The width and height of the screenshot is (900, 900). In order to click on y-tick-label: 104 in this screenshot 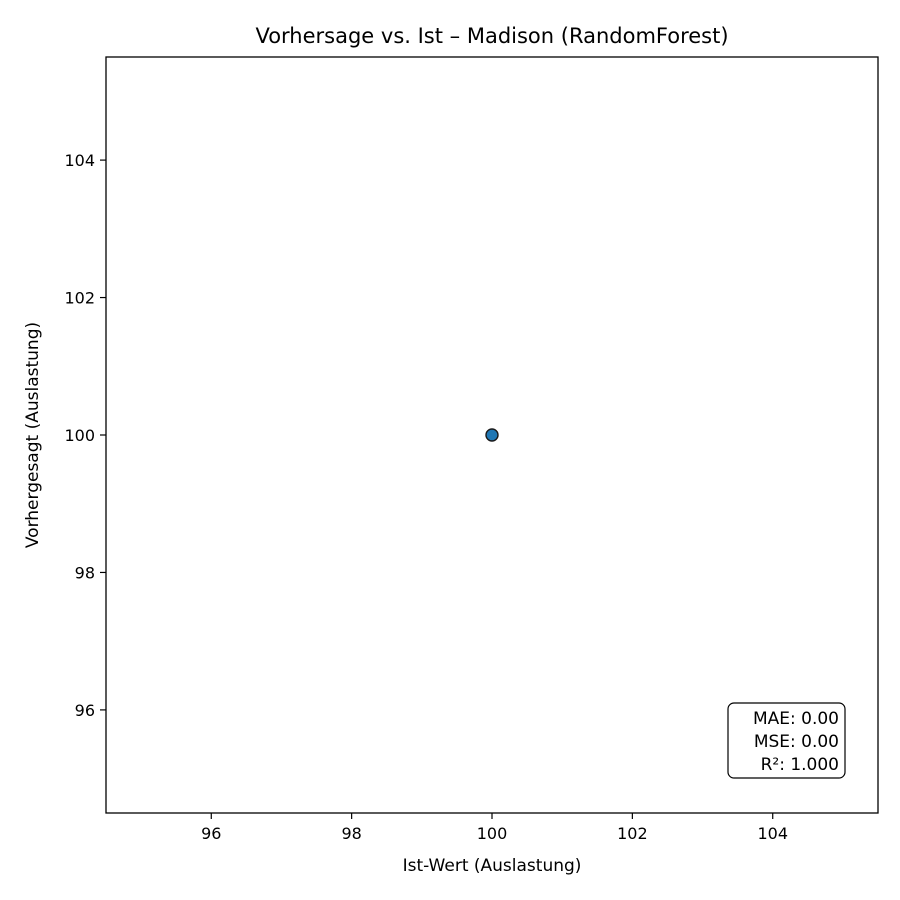, I will do `click(79, 160)`.